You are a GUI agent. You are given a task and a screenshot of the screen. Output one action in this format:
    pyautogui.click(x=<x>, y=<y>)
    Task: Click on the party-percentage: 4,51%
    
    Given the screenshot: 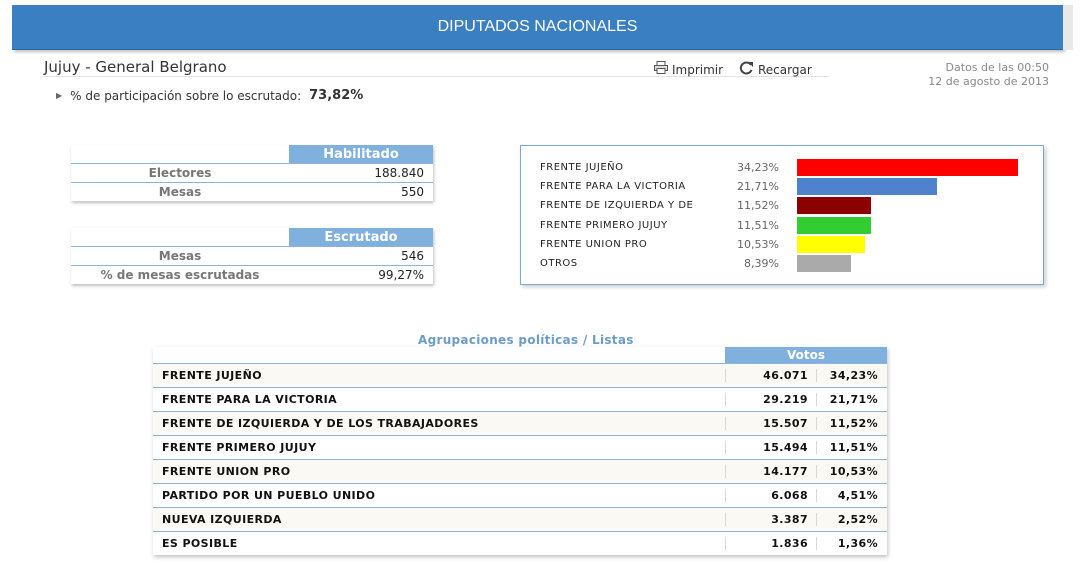 What is the action you would take?
    pyautogui.click(x=851, y=495)
    